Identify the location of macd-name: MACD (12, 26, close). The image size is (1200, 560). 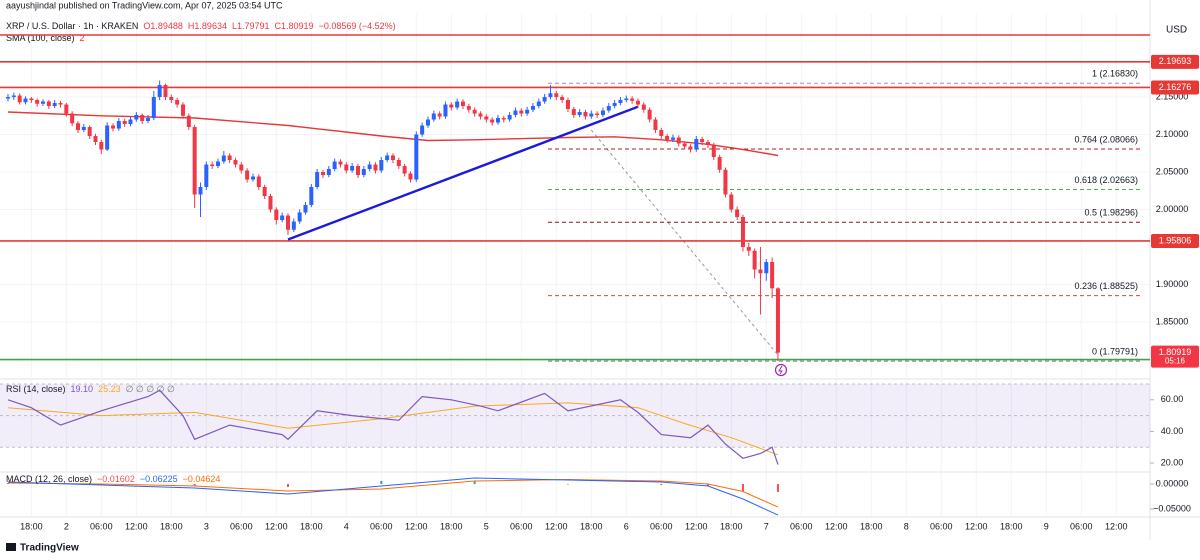
(49, 479).